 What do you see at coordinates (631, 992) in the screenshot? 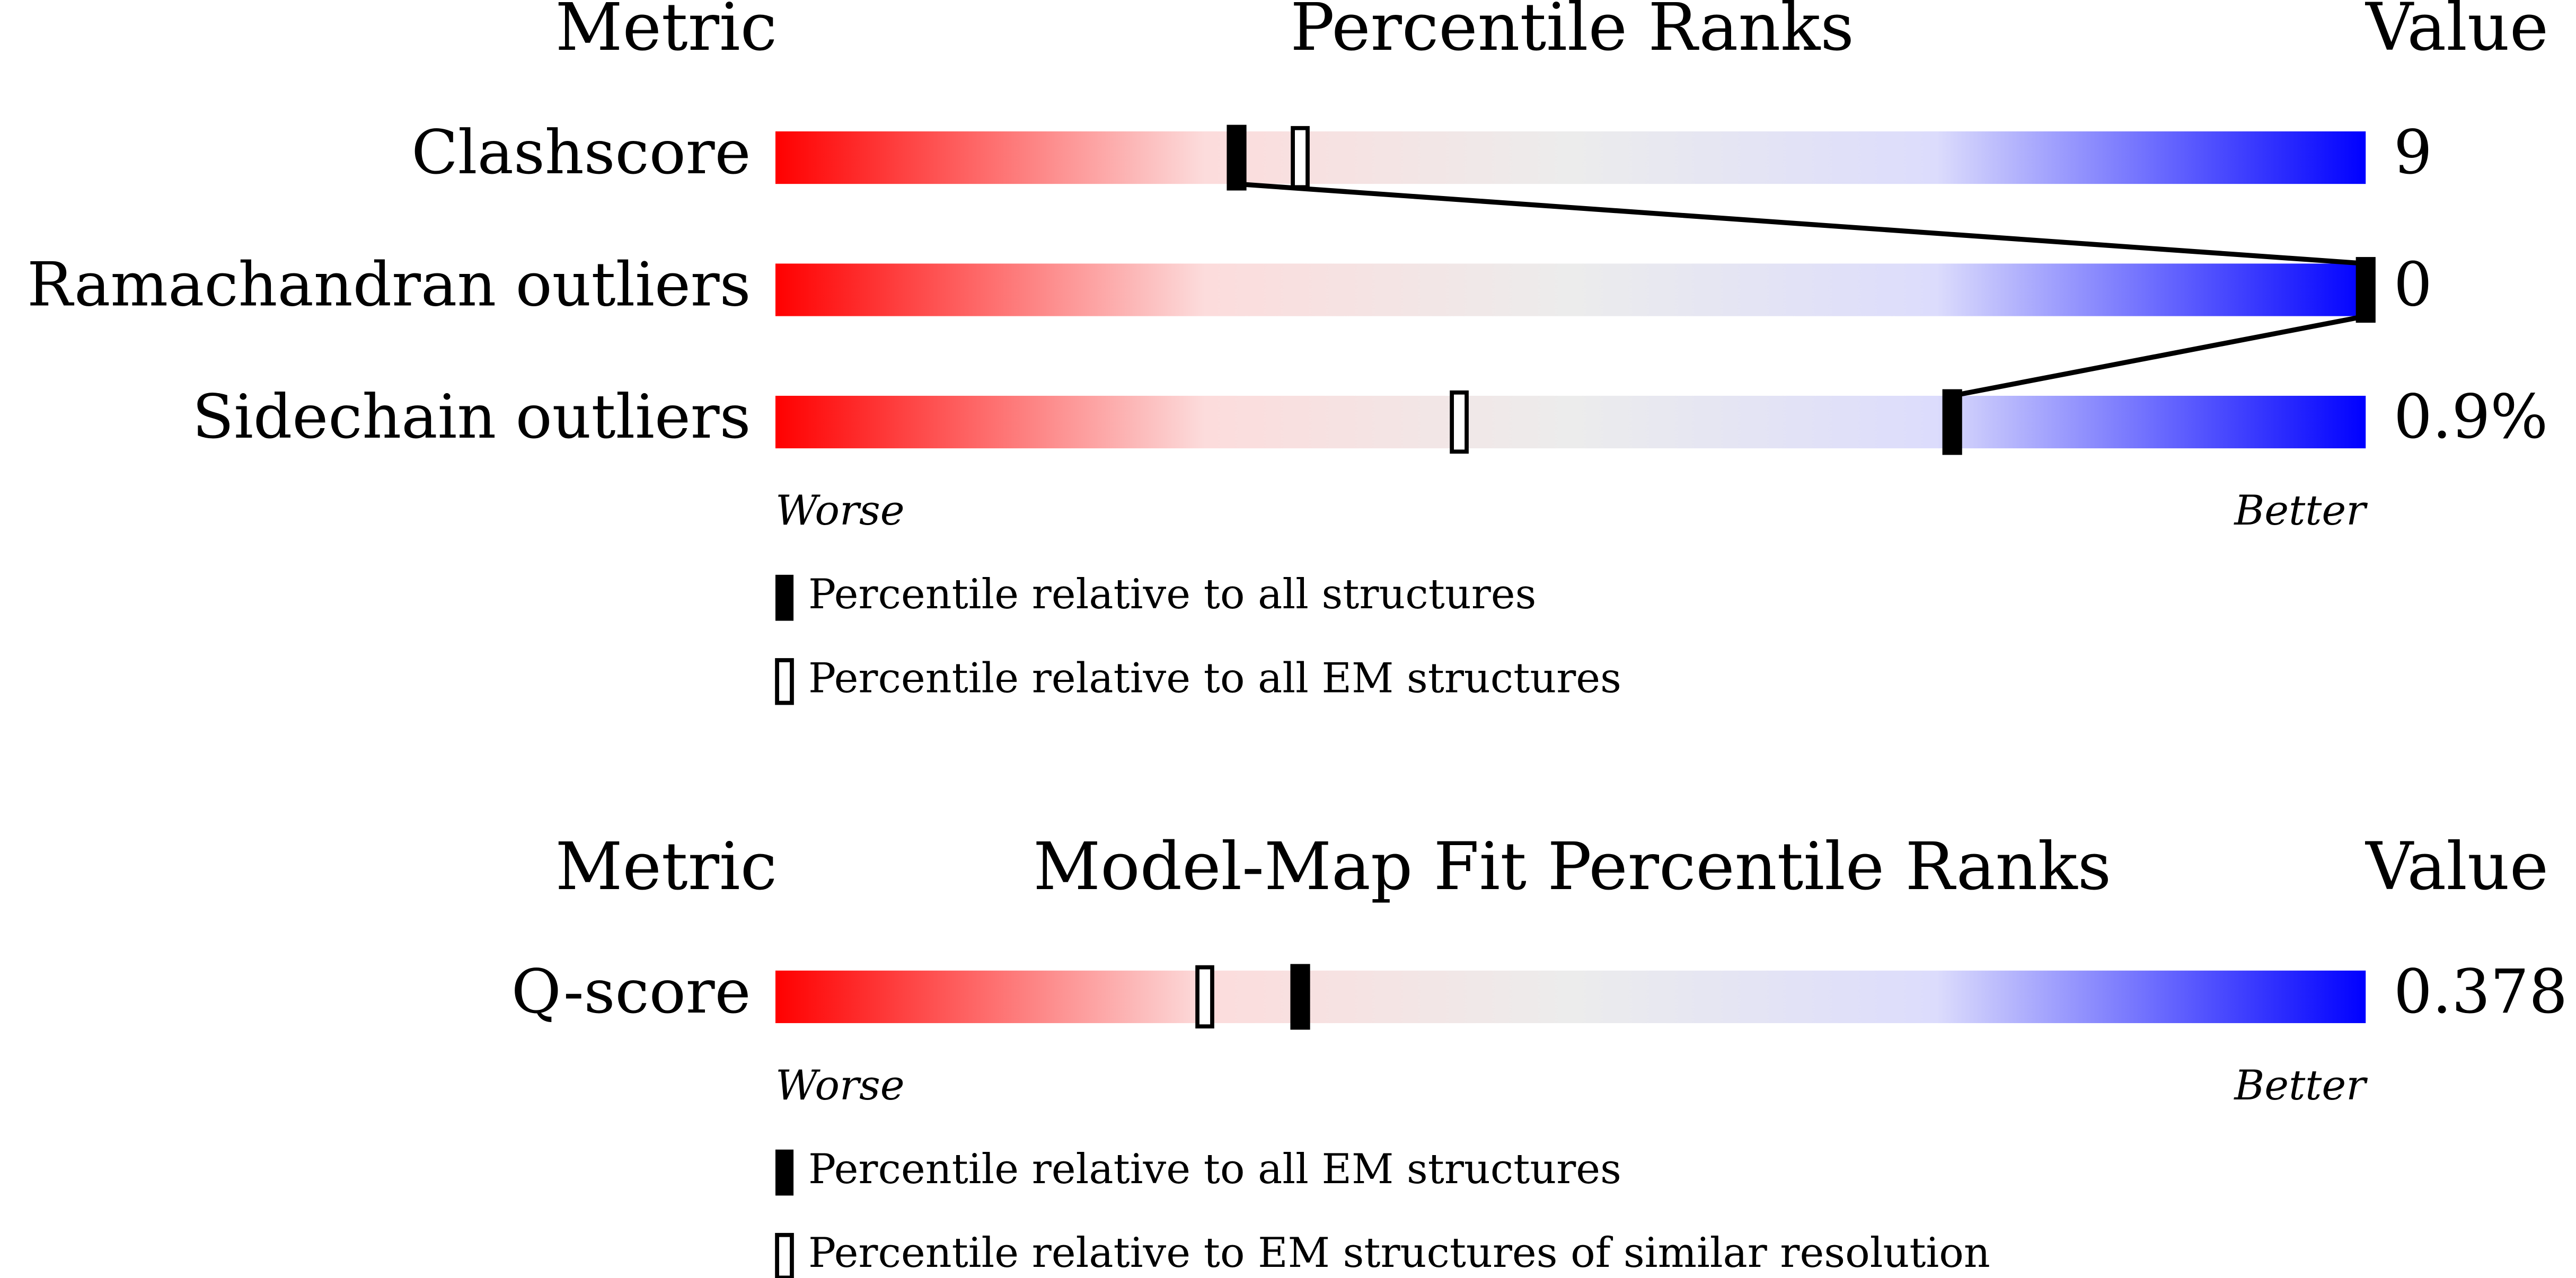
I see `metric-label: Q-score` at bounding box center [631, 992].